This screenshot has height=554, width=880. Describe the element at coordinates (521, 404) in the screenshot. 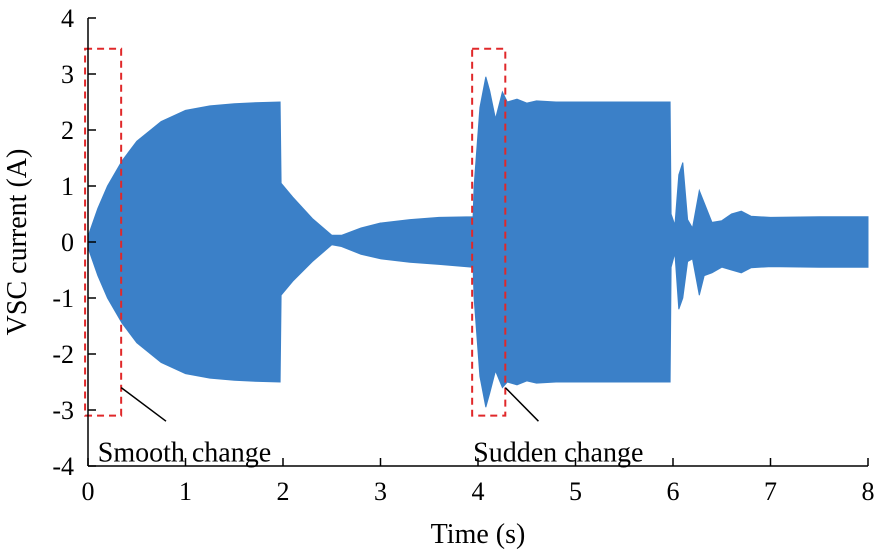

I see `sudden-change-leader` at that location.